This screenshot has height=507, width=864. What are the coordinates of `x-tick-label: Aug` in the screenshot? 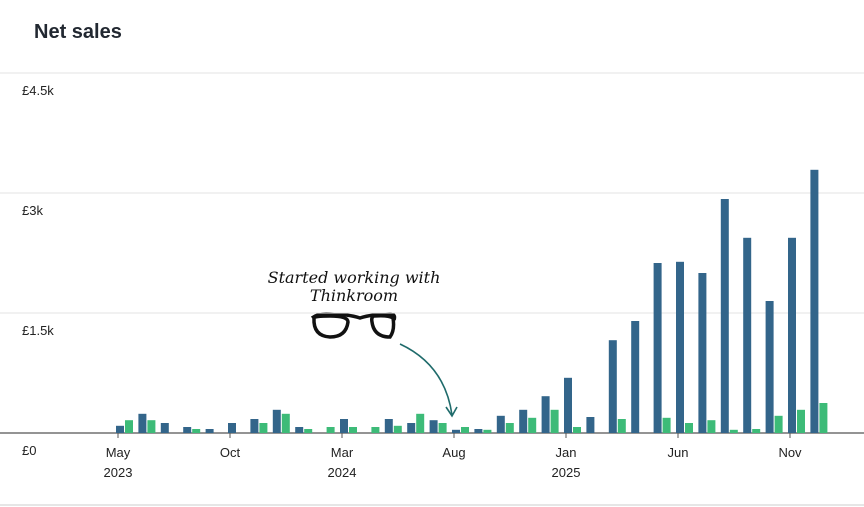 It's located at (453, 452).